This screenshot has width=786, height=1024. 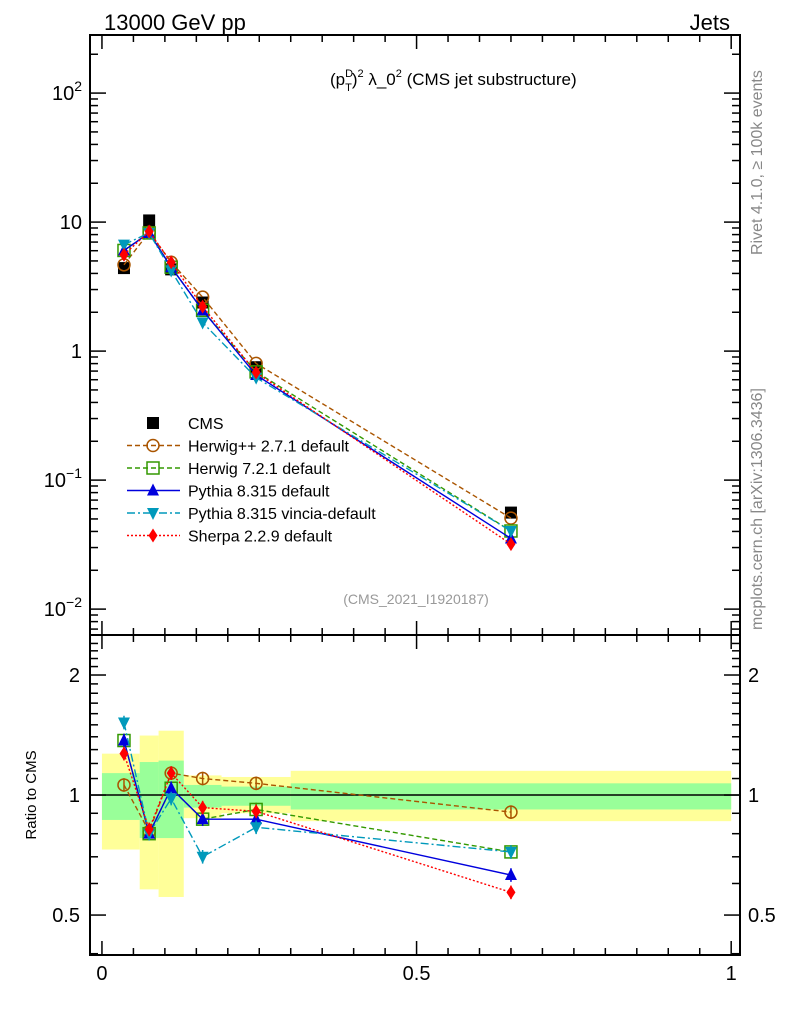 I want to click on y-tick-label: 10, so click(x=71, y=223).